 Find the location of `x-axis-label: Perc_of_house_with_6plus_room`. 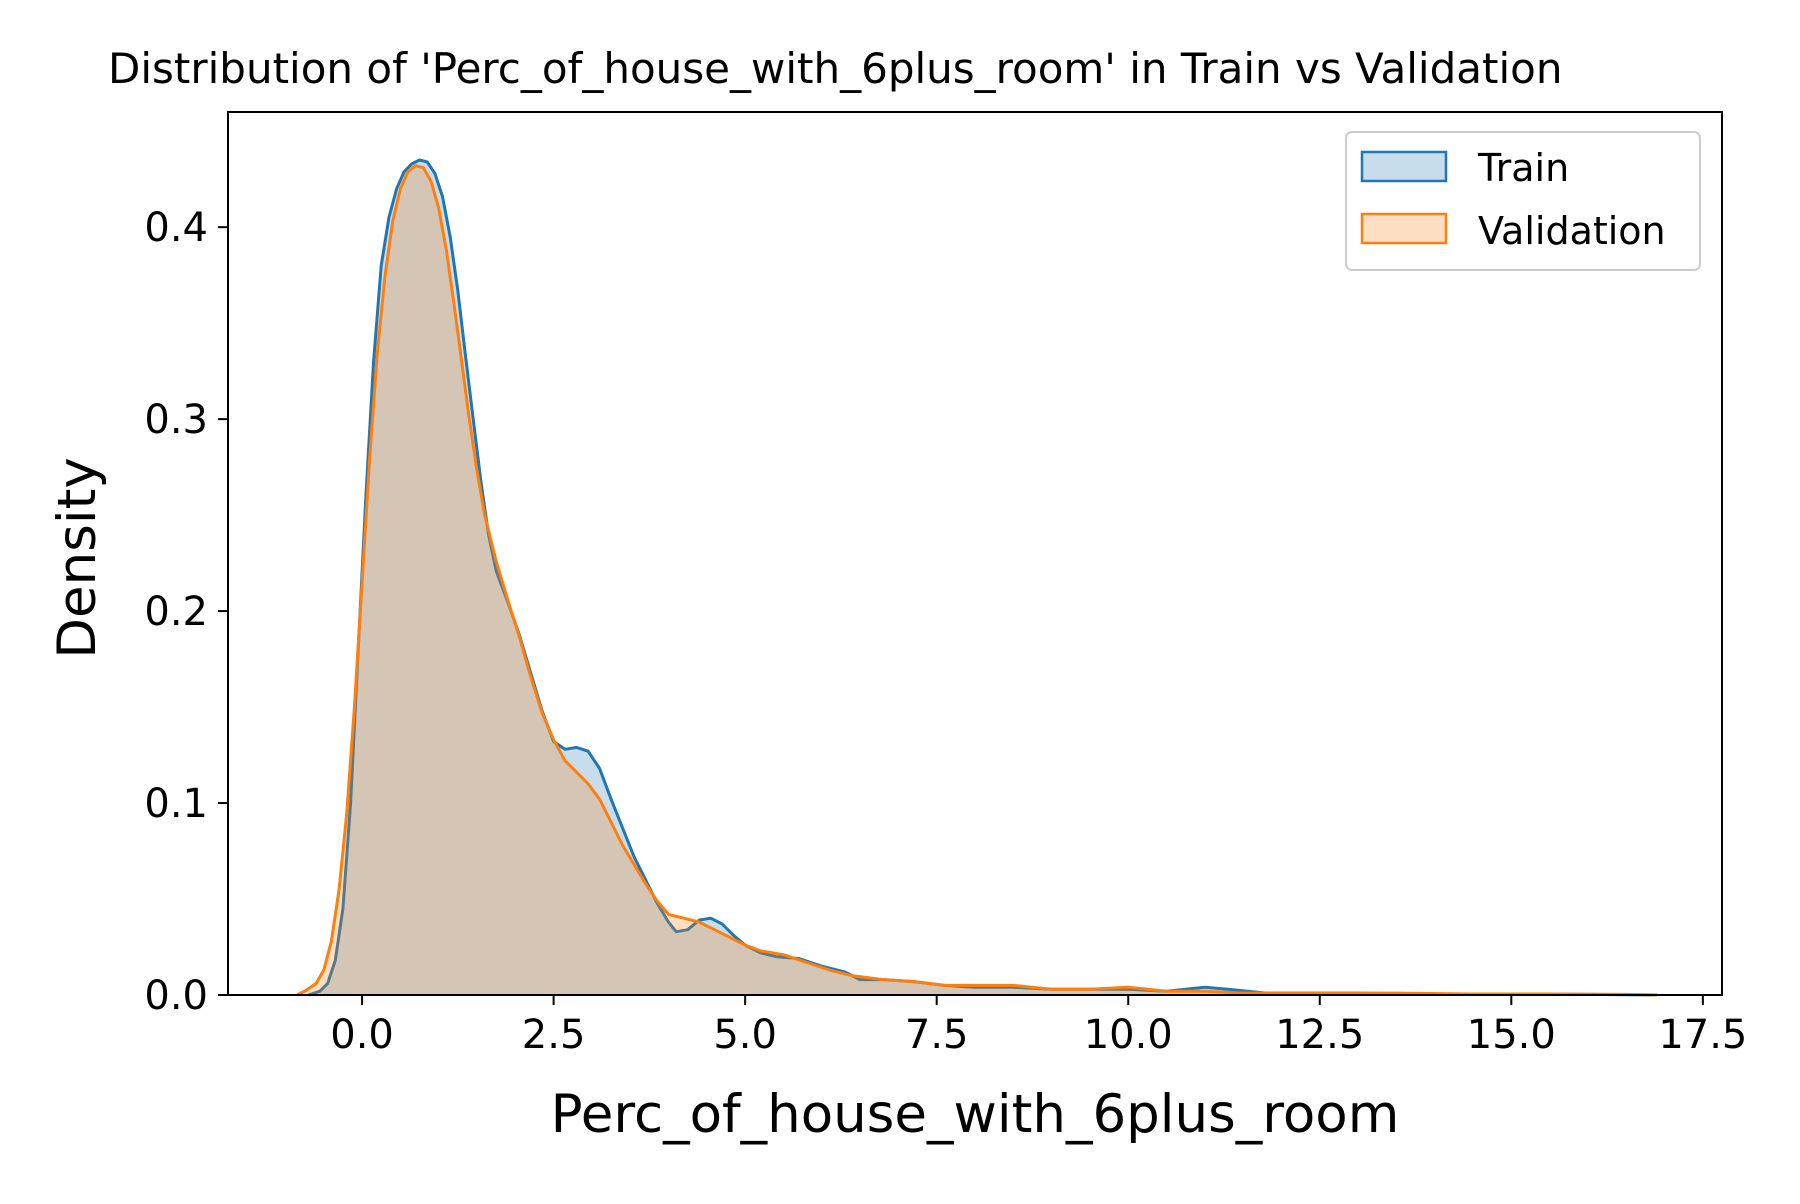

x-axis-label: Perc_of_house_with_6plus_room is located at coordinates (975, 1114).